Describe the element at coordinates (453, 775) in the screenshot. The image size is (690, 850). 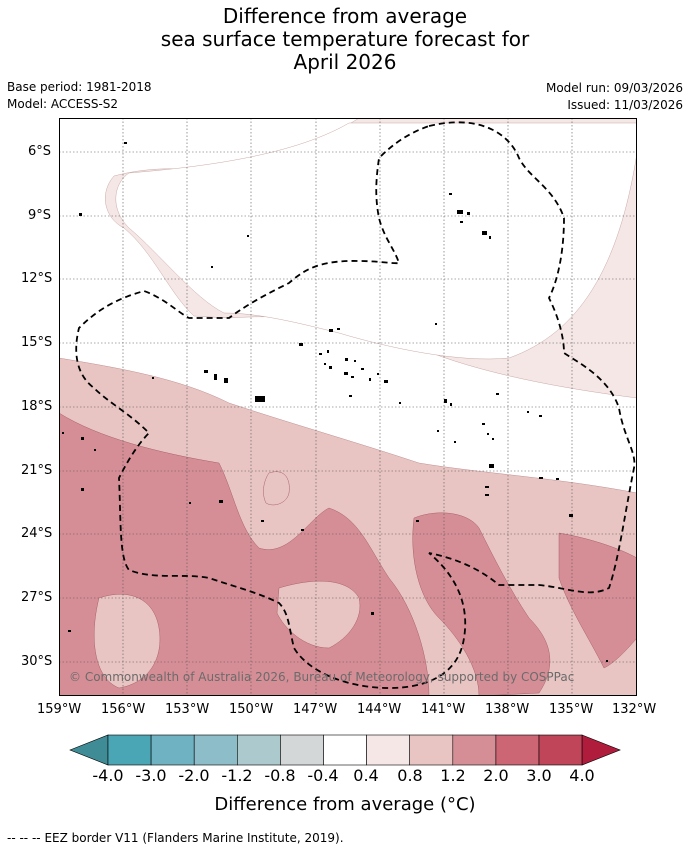
I see `colorbar-tick-1.2: 1.2` at that location.